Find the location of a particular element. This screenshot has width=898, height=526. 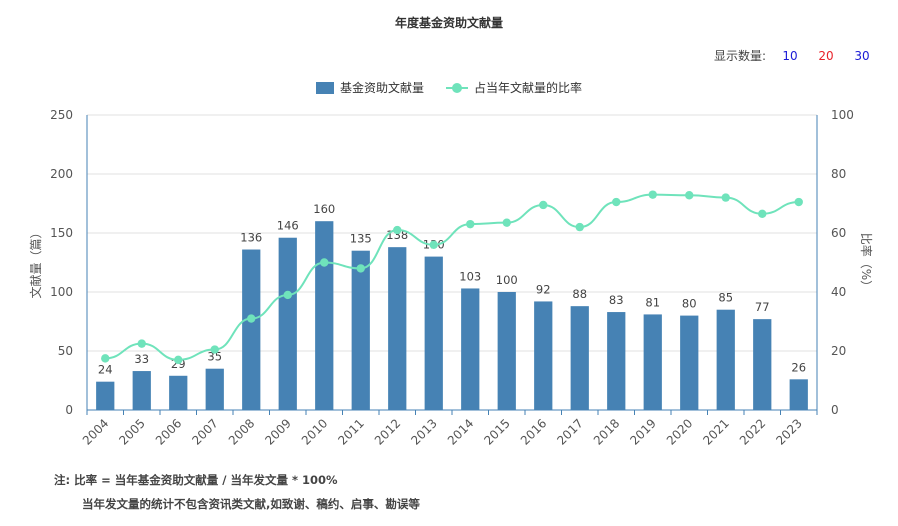

bar-value-label: 33 is located at coordinates (141, 359).